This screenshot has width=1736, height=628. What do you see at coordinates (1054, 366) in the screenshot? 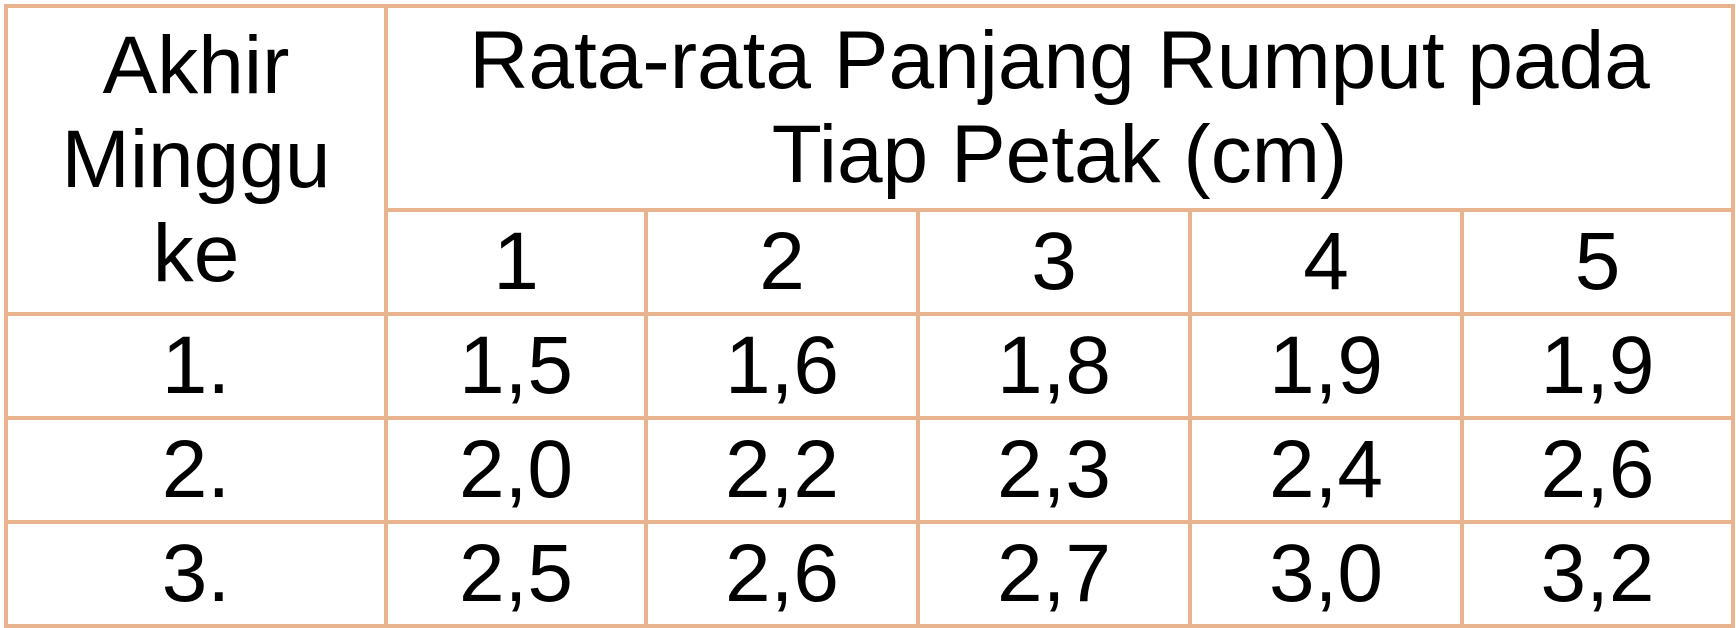
I see `table-cell: 1,8` at bounding box center [1054, 366].